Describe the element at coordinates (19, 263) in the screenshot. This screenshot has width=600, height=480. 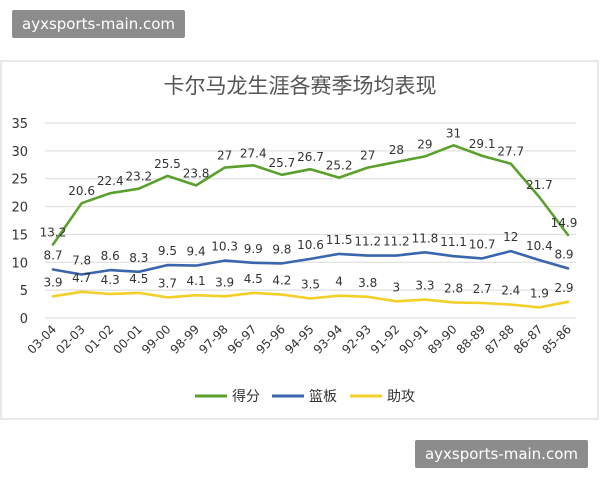
I see `y-tick-label: 10` at that location.